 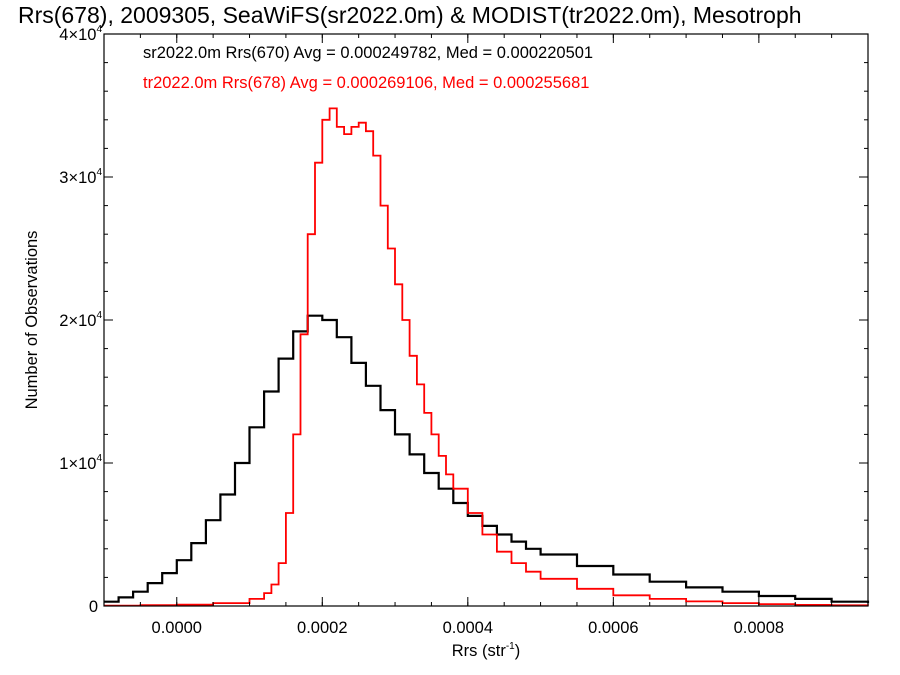 I want to click on y-tick-label: 4×10⁴, so click(x=80, y=34).